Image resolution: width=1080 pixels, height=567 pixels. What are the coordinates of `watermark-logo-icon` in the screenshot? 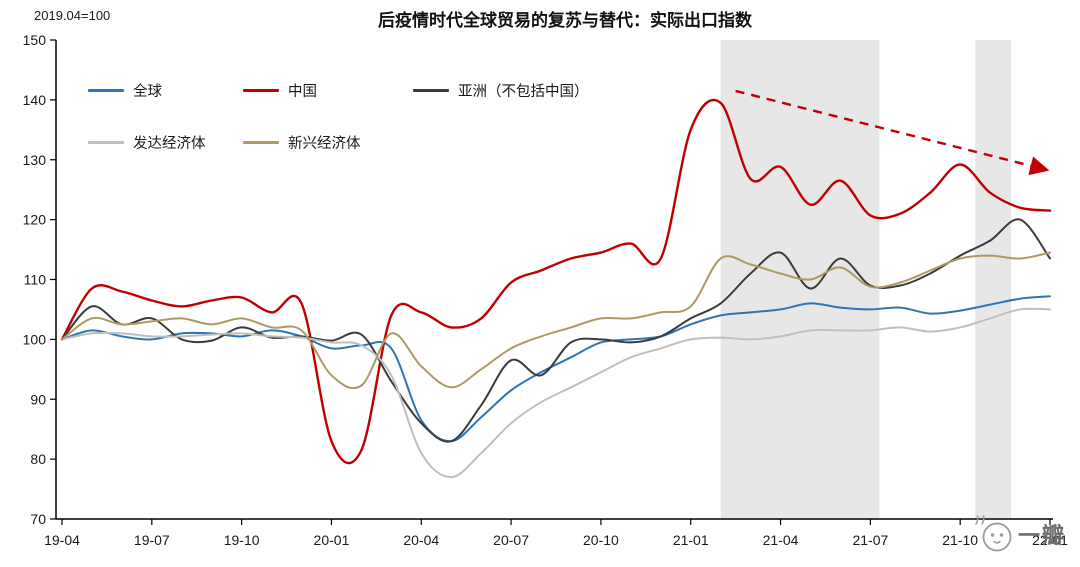 It's located at (993, 533).